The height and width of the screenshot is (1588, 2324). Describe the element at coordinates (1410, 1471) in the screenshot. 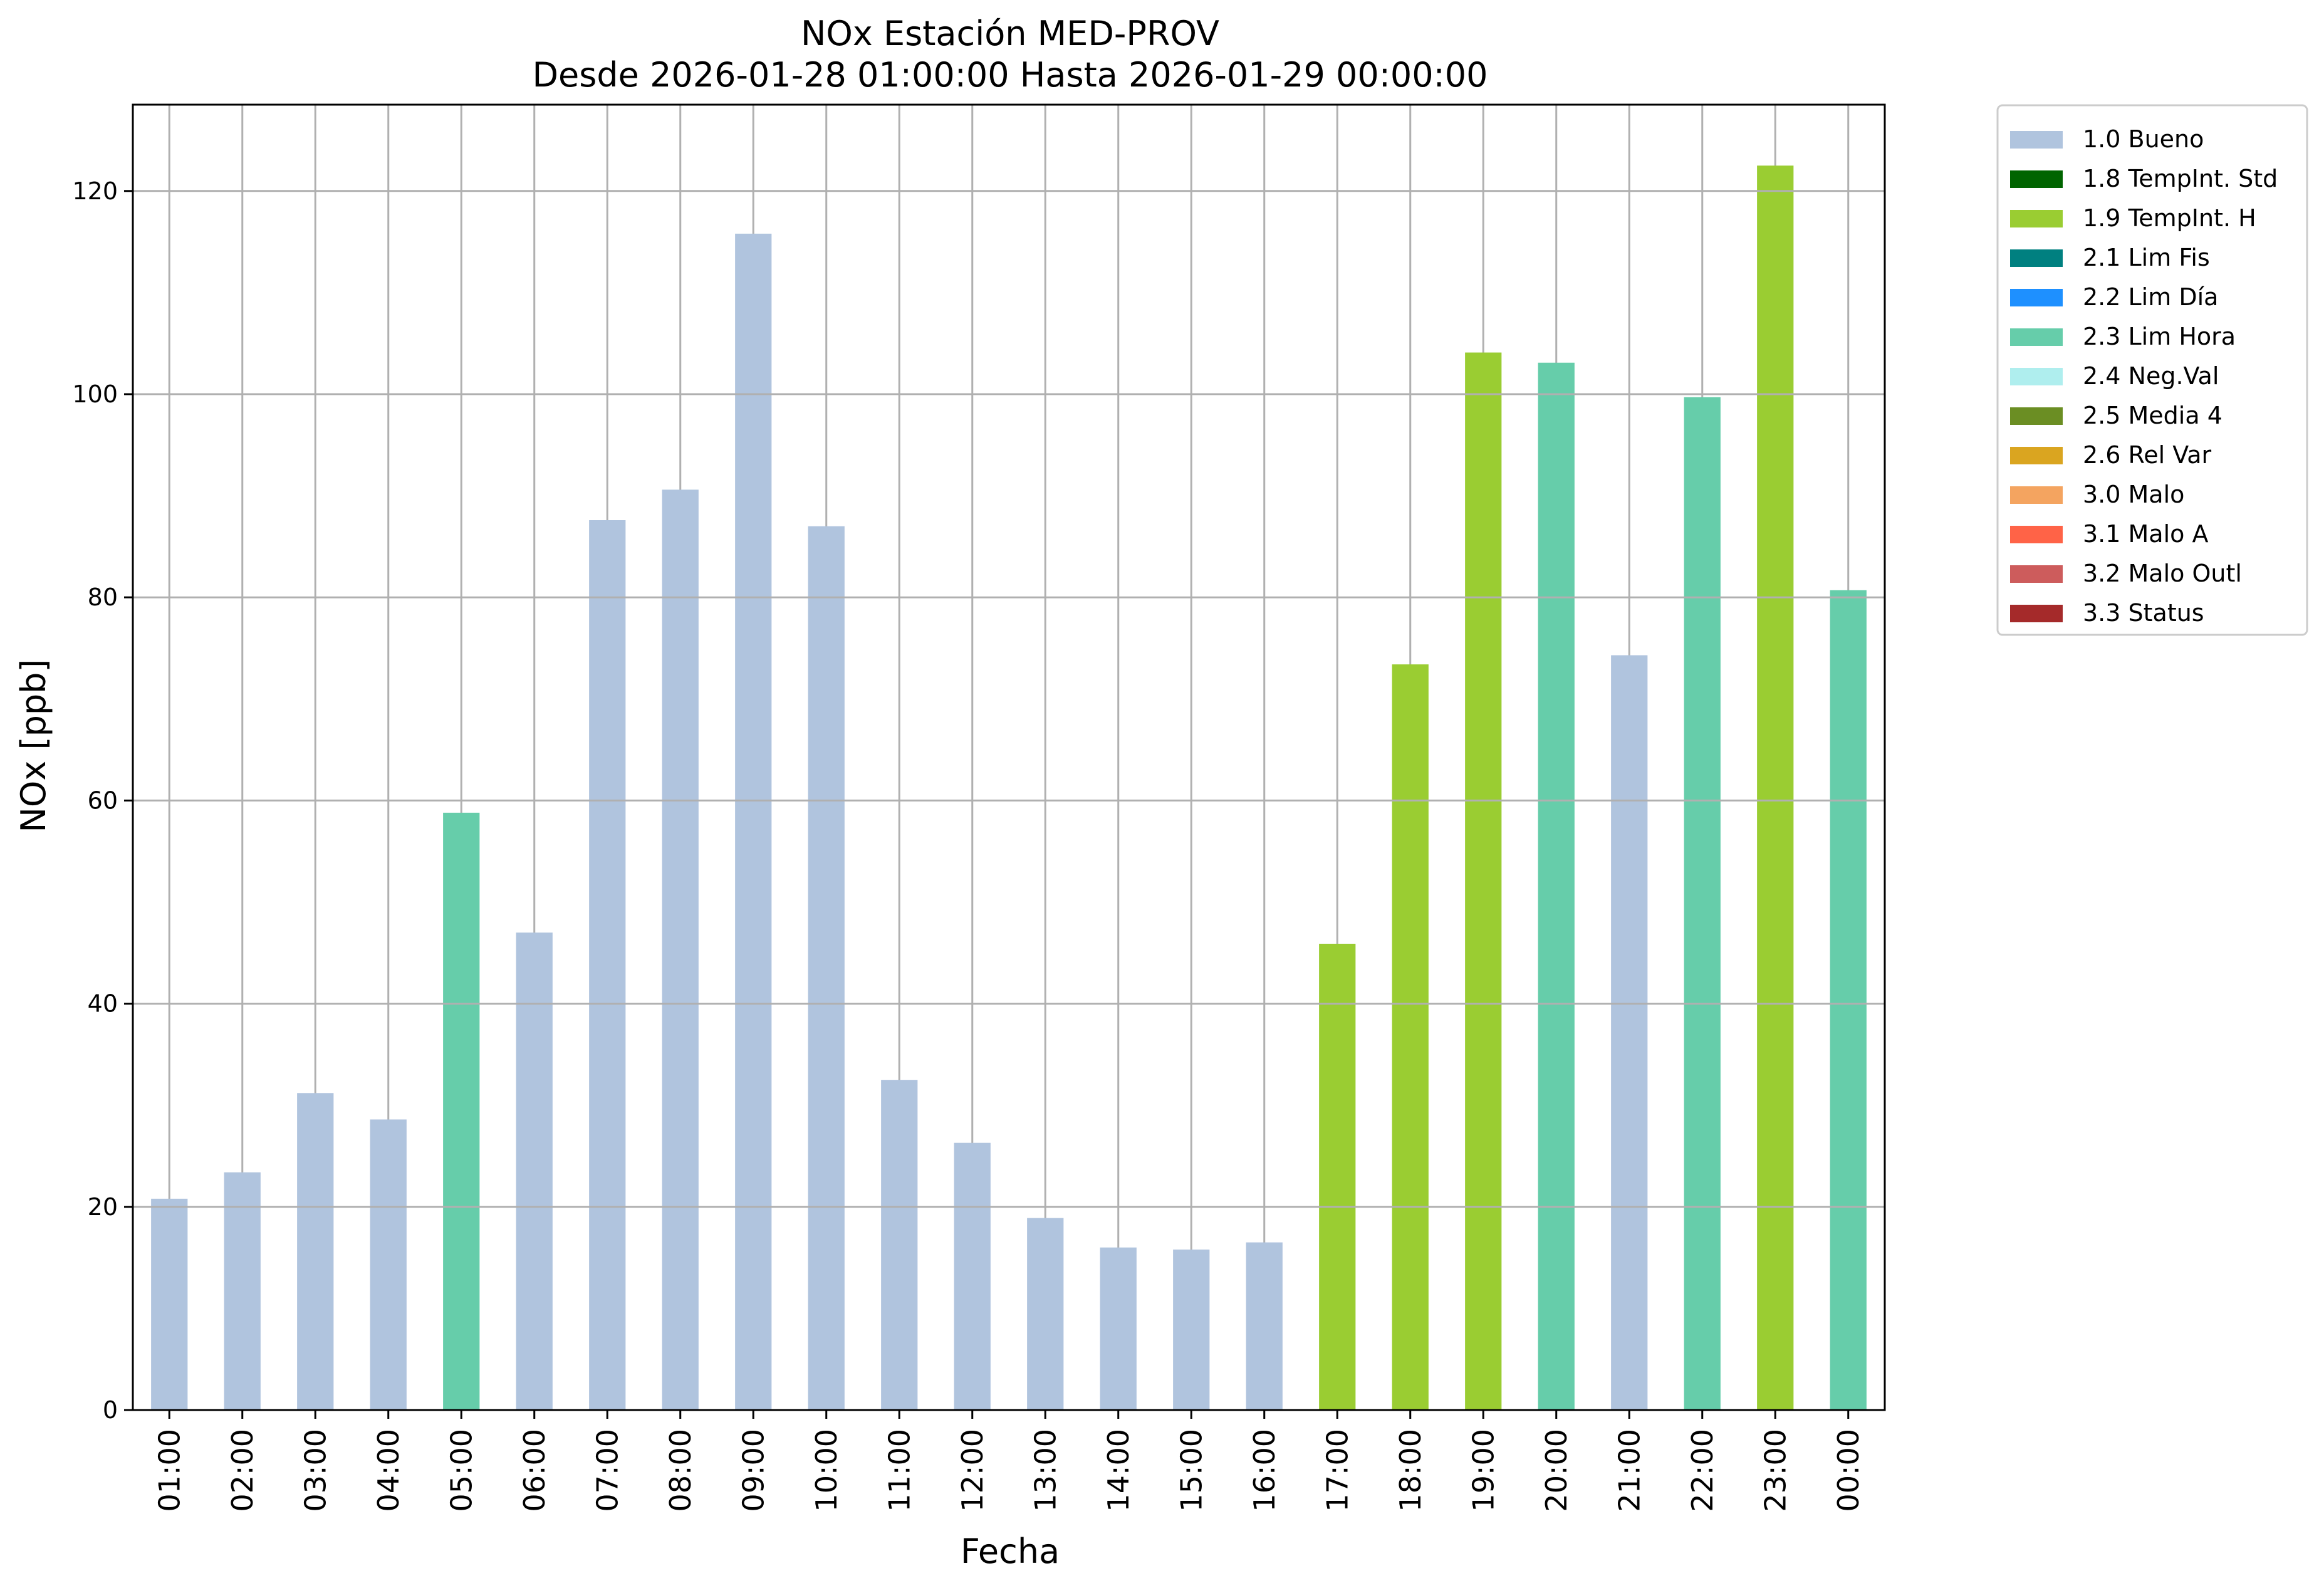

I see `x-tick-label: 18:00` at that location.